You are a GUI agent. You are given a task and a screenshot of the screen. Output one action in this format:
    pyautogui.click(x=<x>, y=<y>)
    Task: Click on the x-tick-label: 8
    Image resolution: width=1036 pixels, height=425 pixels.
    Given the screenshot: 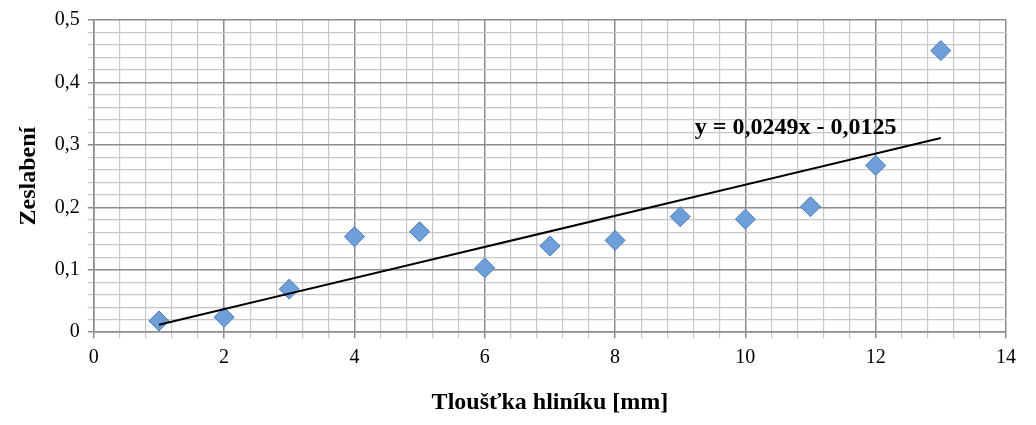 What is the action you would take?
    pyautogui.click(x=615, y=356)
    